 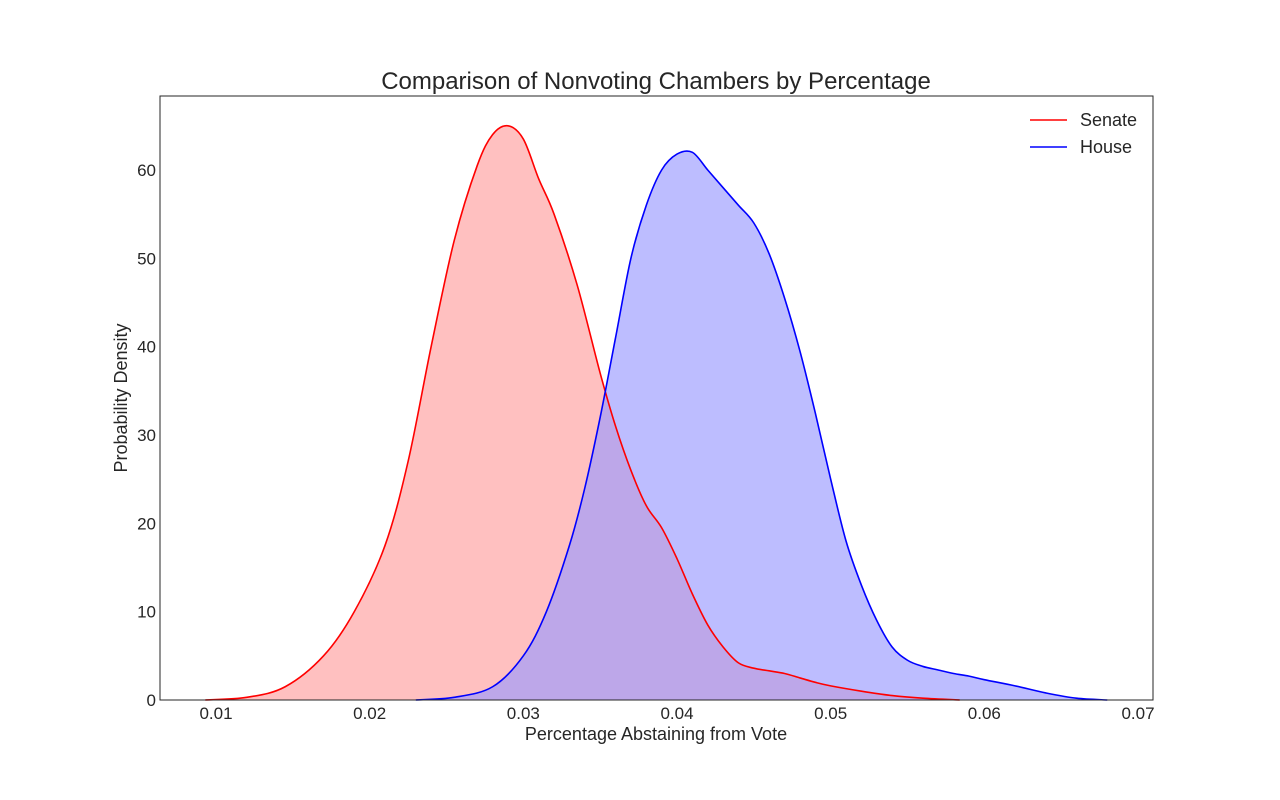 What do you see at coordinates (656, 734) in the screenshot?
I see `x-axis-label: Percentage Abstaining from Vote` at bounding box center [656, 734].